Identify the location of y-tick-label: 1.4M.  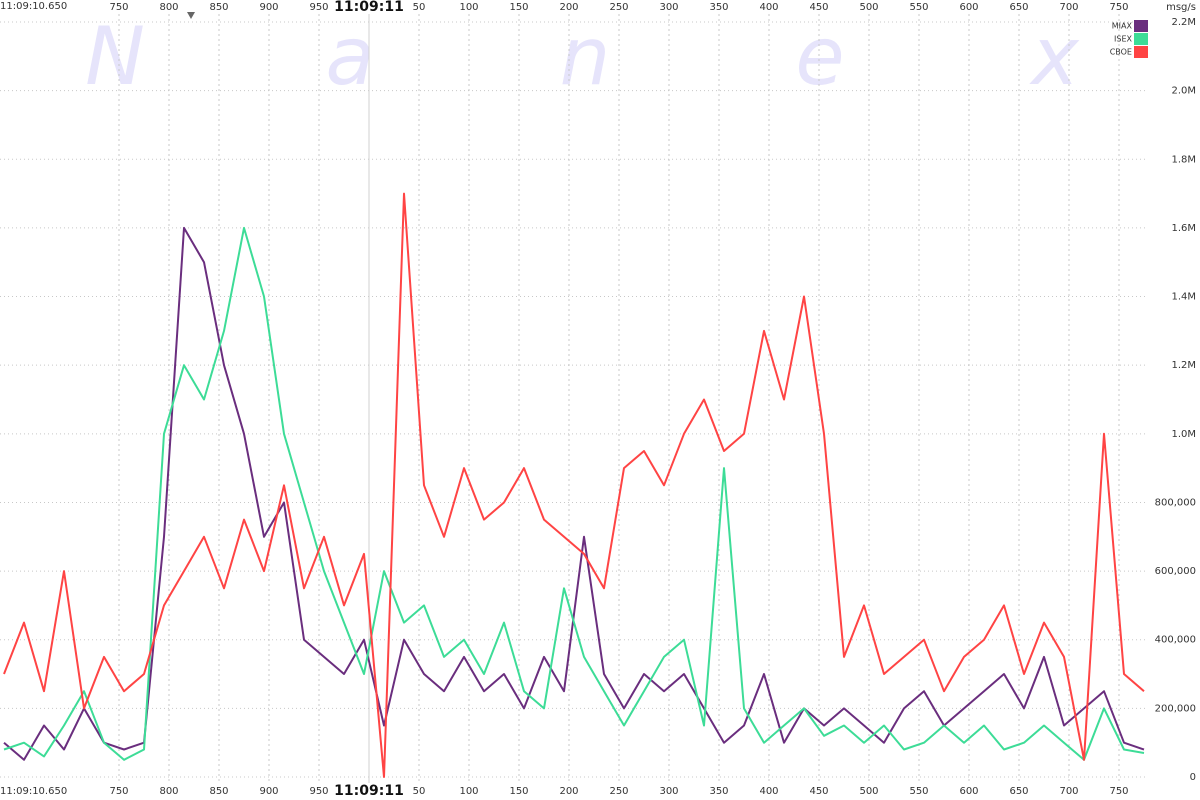
(1183, 297).